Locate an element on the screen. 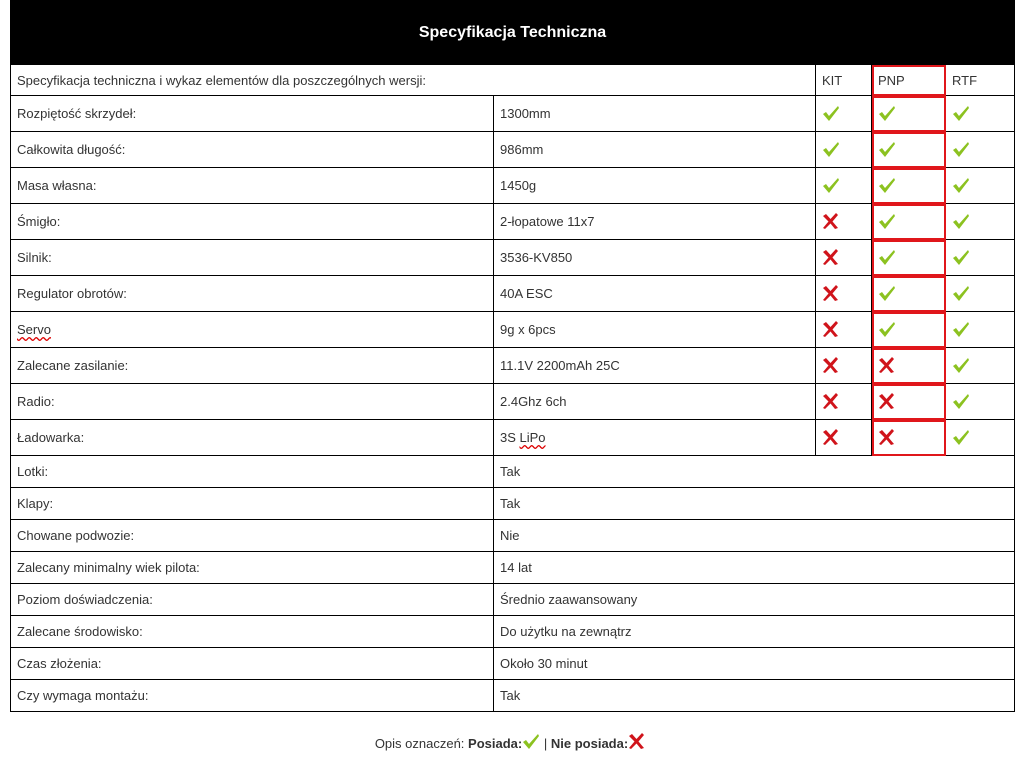 The image size is (1020, 762). spec-label: Zalecane zasilanie: is located at coordinates (252, 365).